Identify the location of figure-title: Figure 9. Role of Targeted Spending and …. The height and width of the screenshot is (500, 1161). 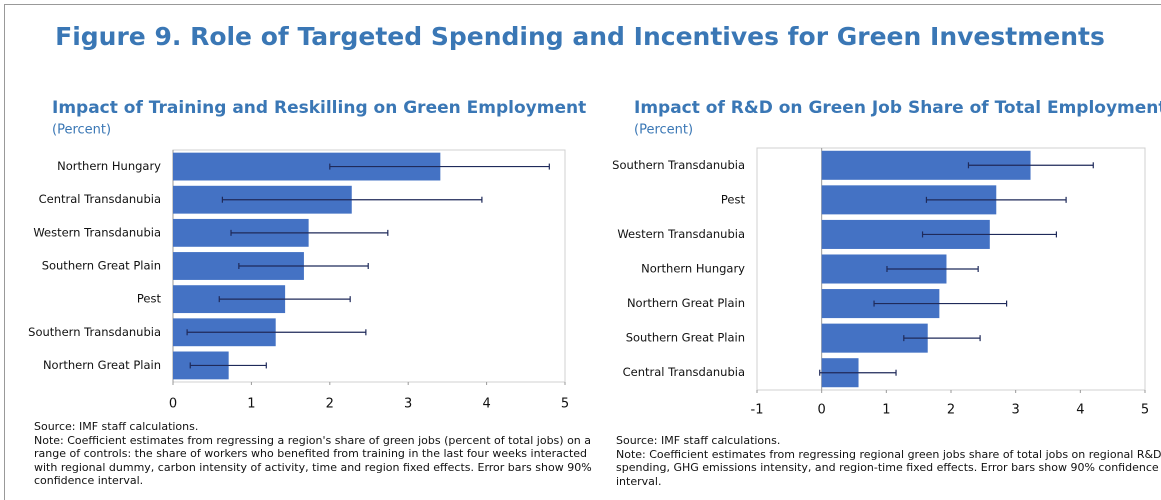
(580, 36).